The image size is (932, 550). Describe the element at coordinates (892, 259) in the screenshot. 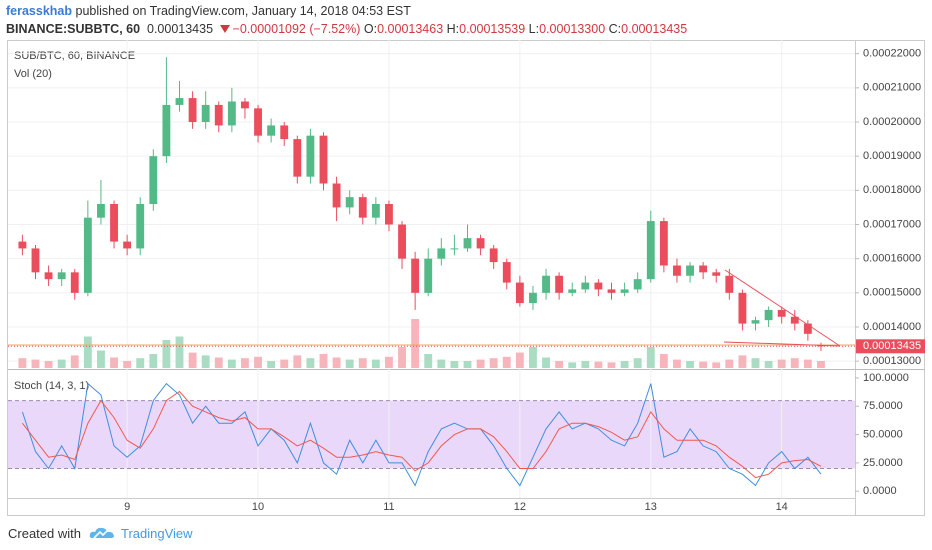

I see `y-tick-label: 0.00016000` at that location.